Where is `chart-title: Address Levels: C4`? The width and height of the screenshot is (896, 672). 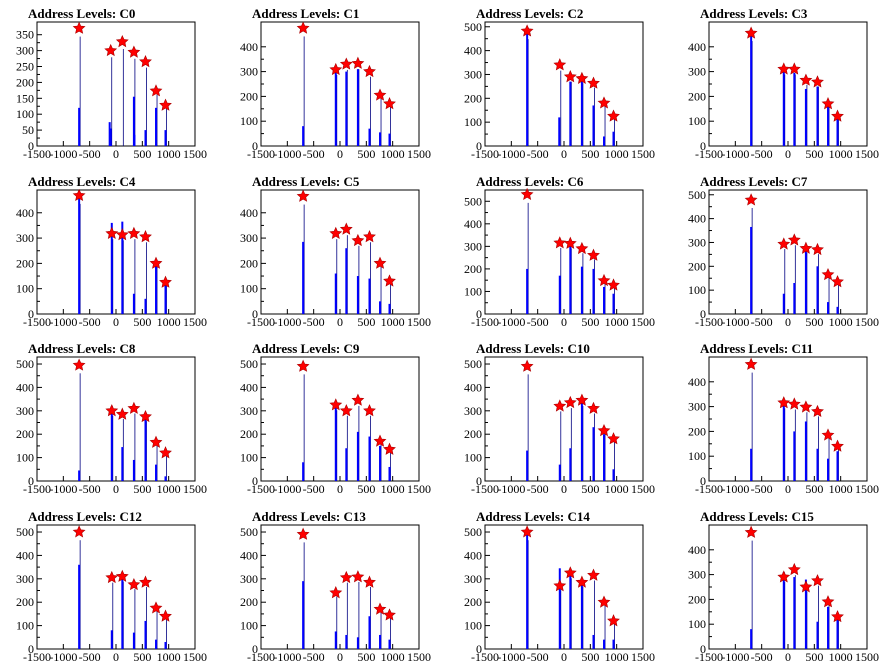 chart-title: Address Levels: C4 is located at coordinates (82, 181).